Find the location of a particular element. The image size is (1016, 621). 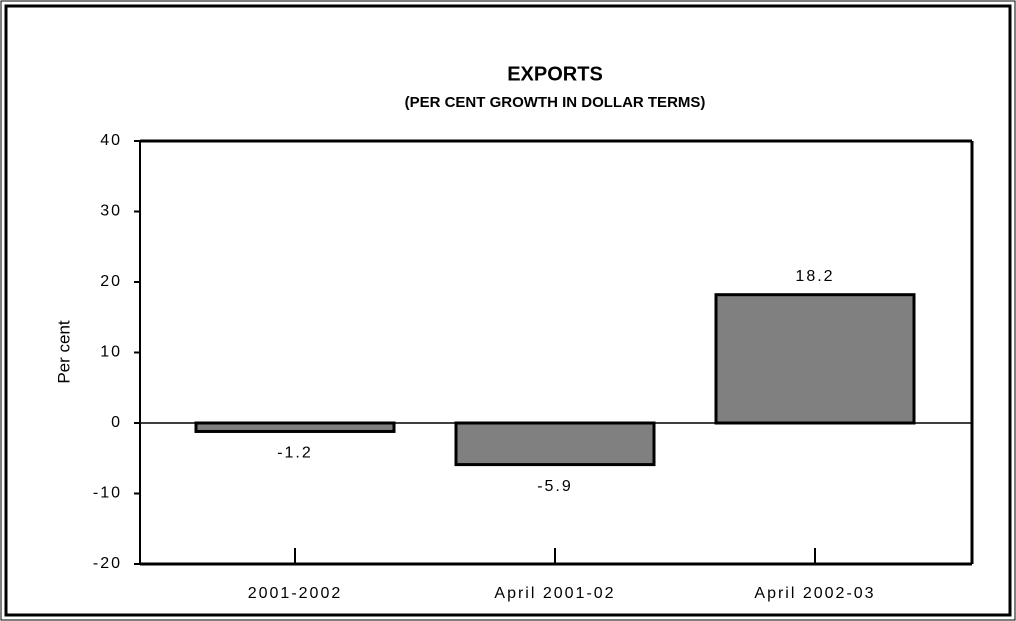

y-tick-label: -10 is located at coordinates (107, 493).